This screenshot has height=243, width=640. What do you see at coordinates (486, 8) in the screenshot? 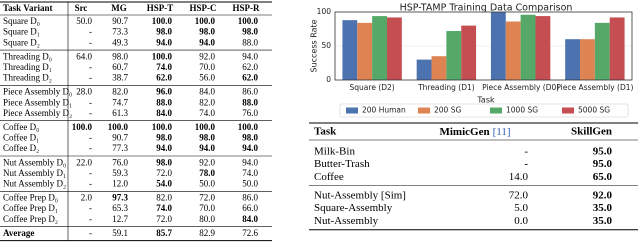
I see `chart-title: HSP-TAMP Training Data Comparison` at bounding box center [486, 8].